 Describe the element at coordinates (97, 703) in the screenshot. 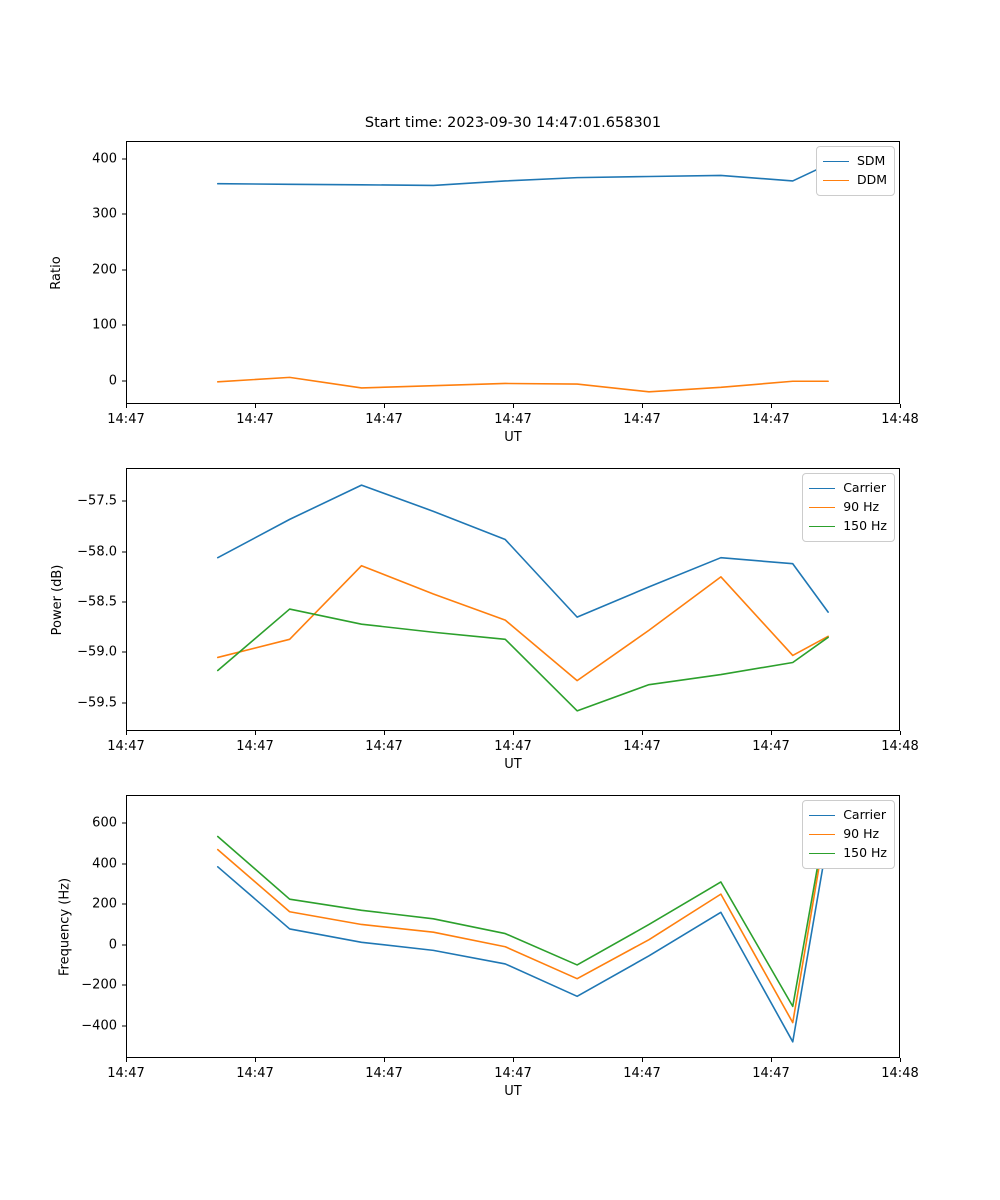

I see `y-tick-label: −59.5` at that location.